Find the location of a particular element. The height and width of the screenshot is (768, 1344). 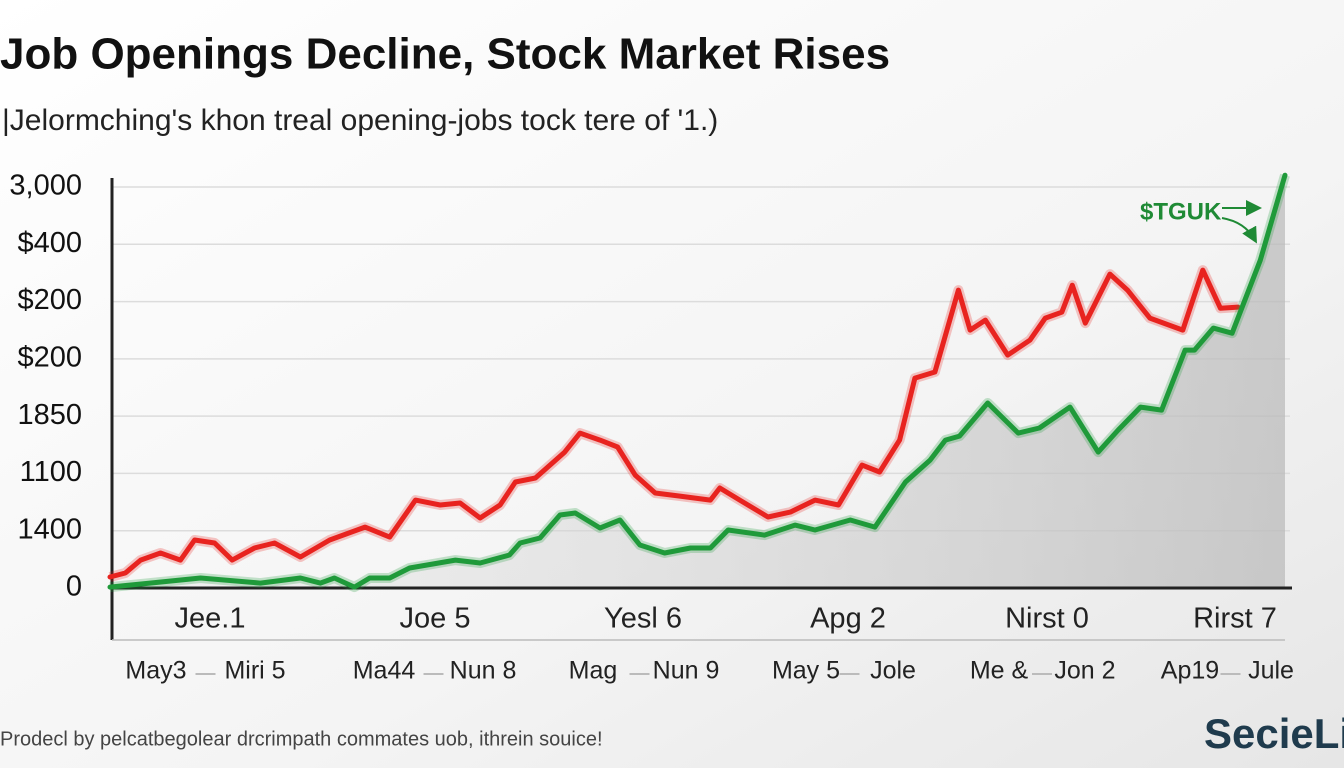

chart-title: Job Openings Decline, Stock Market Rises is located at coordinates (445, 54).